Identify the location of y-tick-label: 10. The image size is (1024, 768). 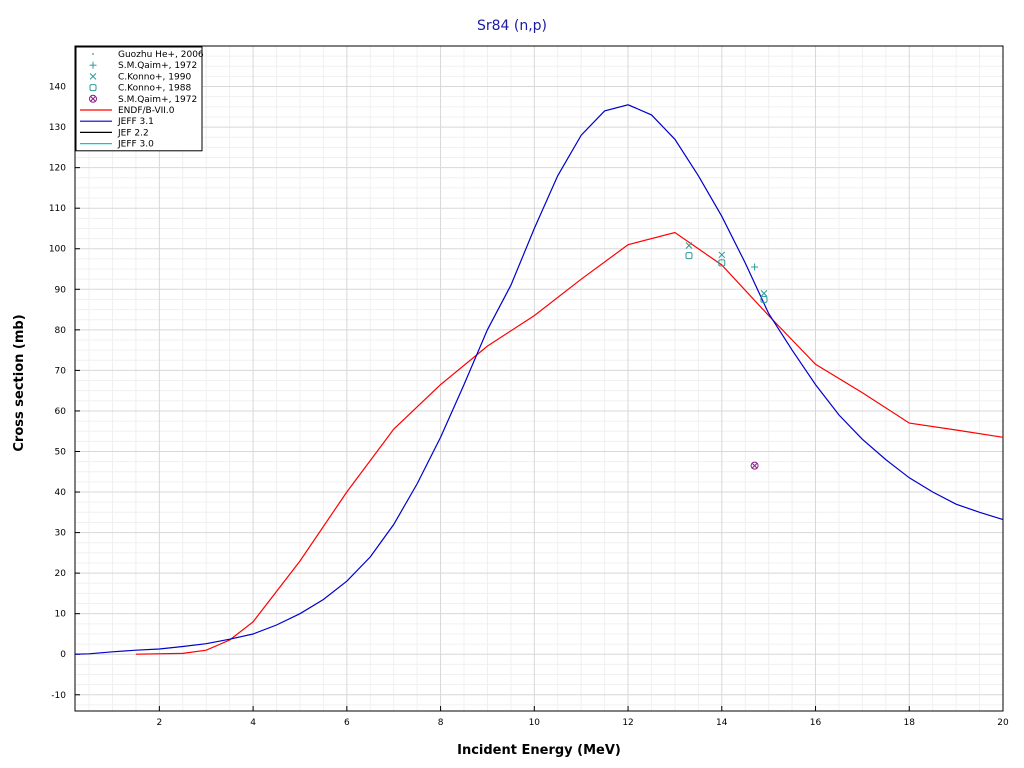
(61, 615).